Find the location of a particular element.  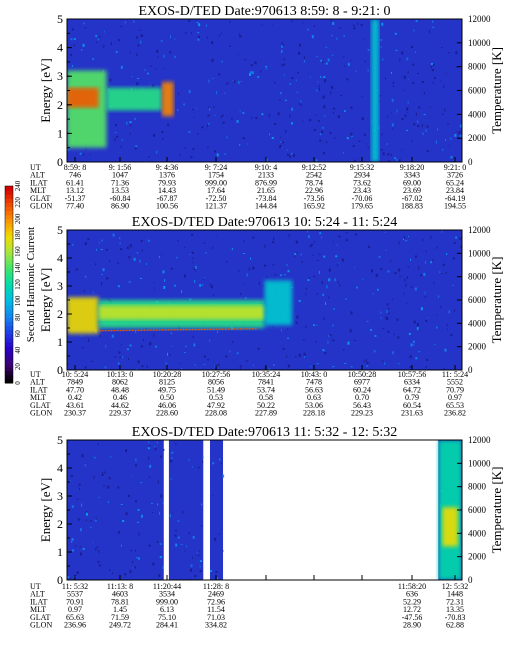

colorbar-tick-label: 200 is located at coordinates (18, 218).